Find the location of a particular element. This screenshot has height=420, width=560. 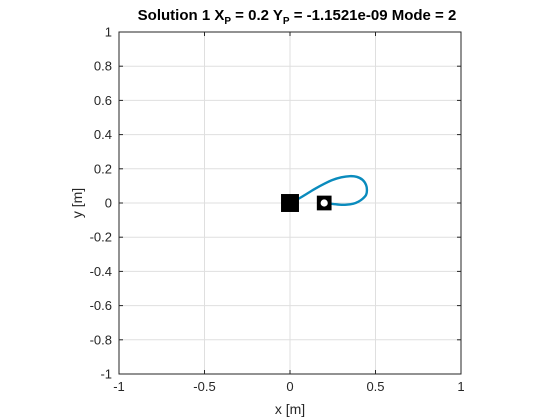

x-tick-label: 1 is located at coordinates (460, 386).